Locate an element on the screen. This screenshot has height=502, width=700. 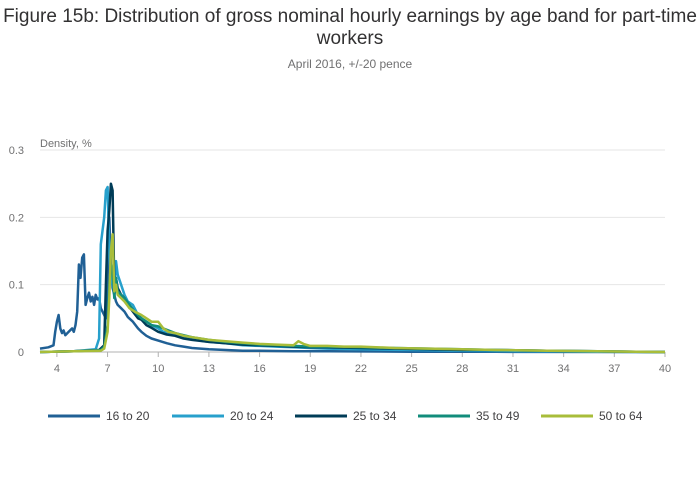
x-tick-label: 7 is located at coordinates (108, 369).